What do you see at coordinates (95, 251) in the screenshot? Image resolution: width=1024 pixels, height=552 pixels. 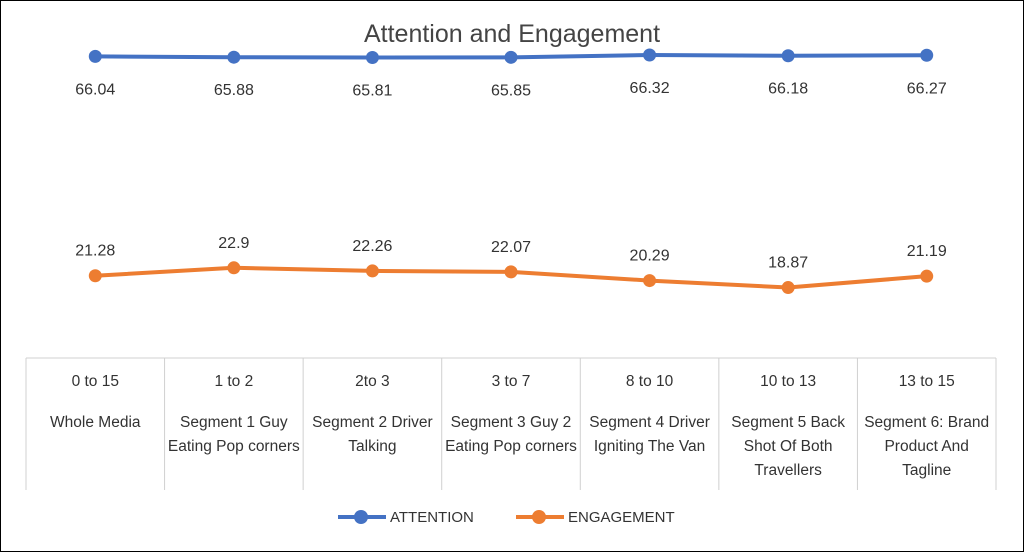 I see `data-label-engagement: 21.28` at bounding box center [95, 251].